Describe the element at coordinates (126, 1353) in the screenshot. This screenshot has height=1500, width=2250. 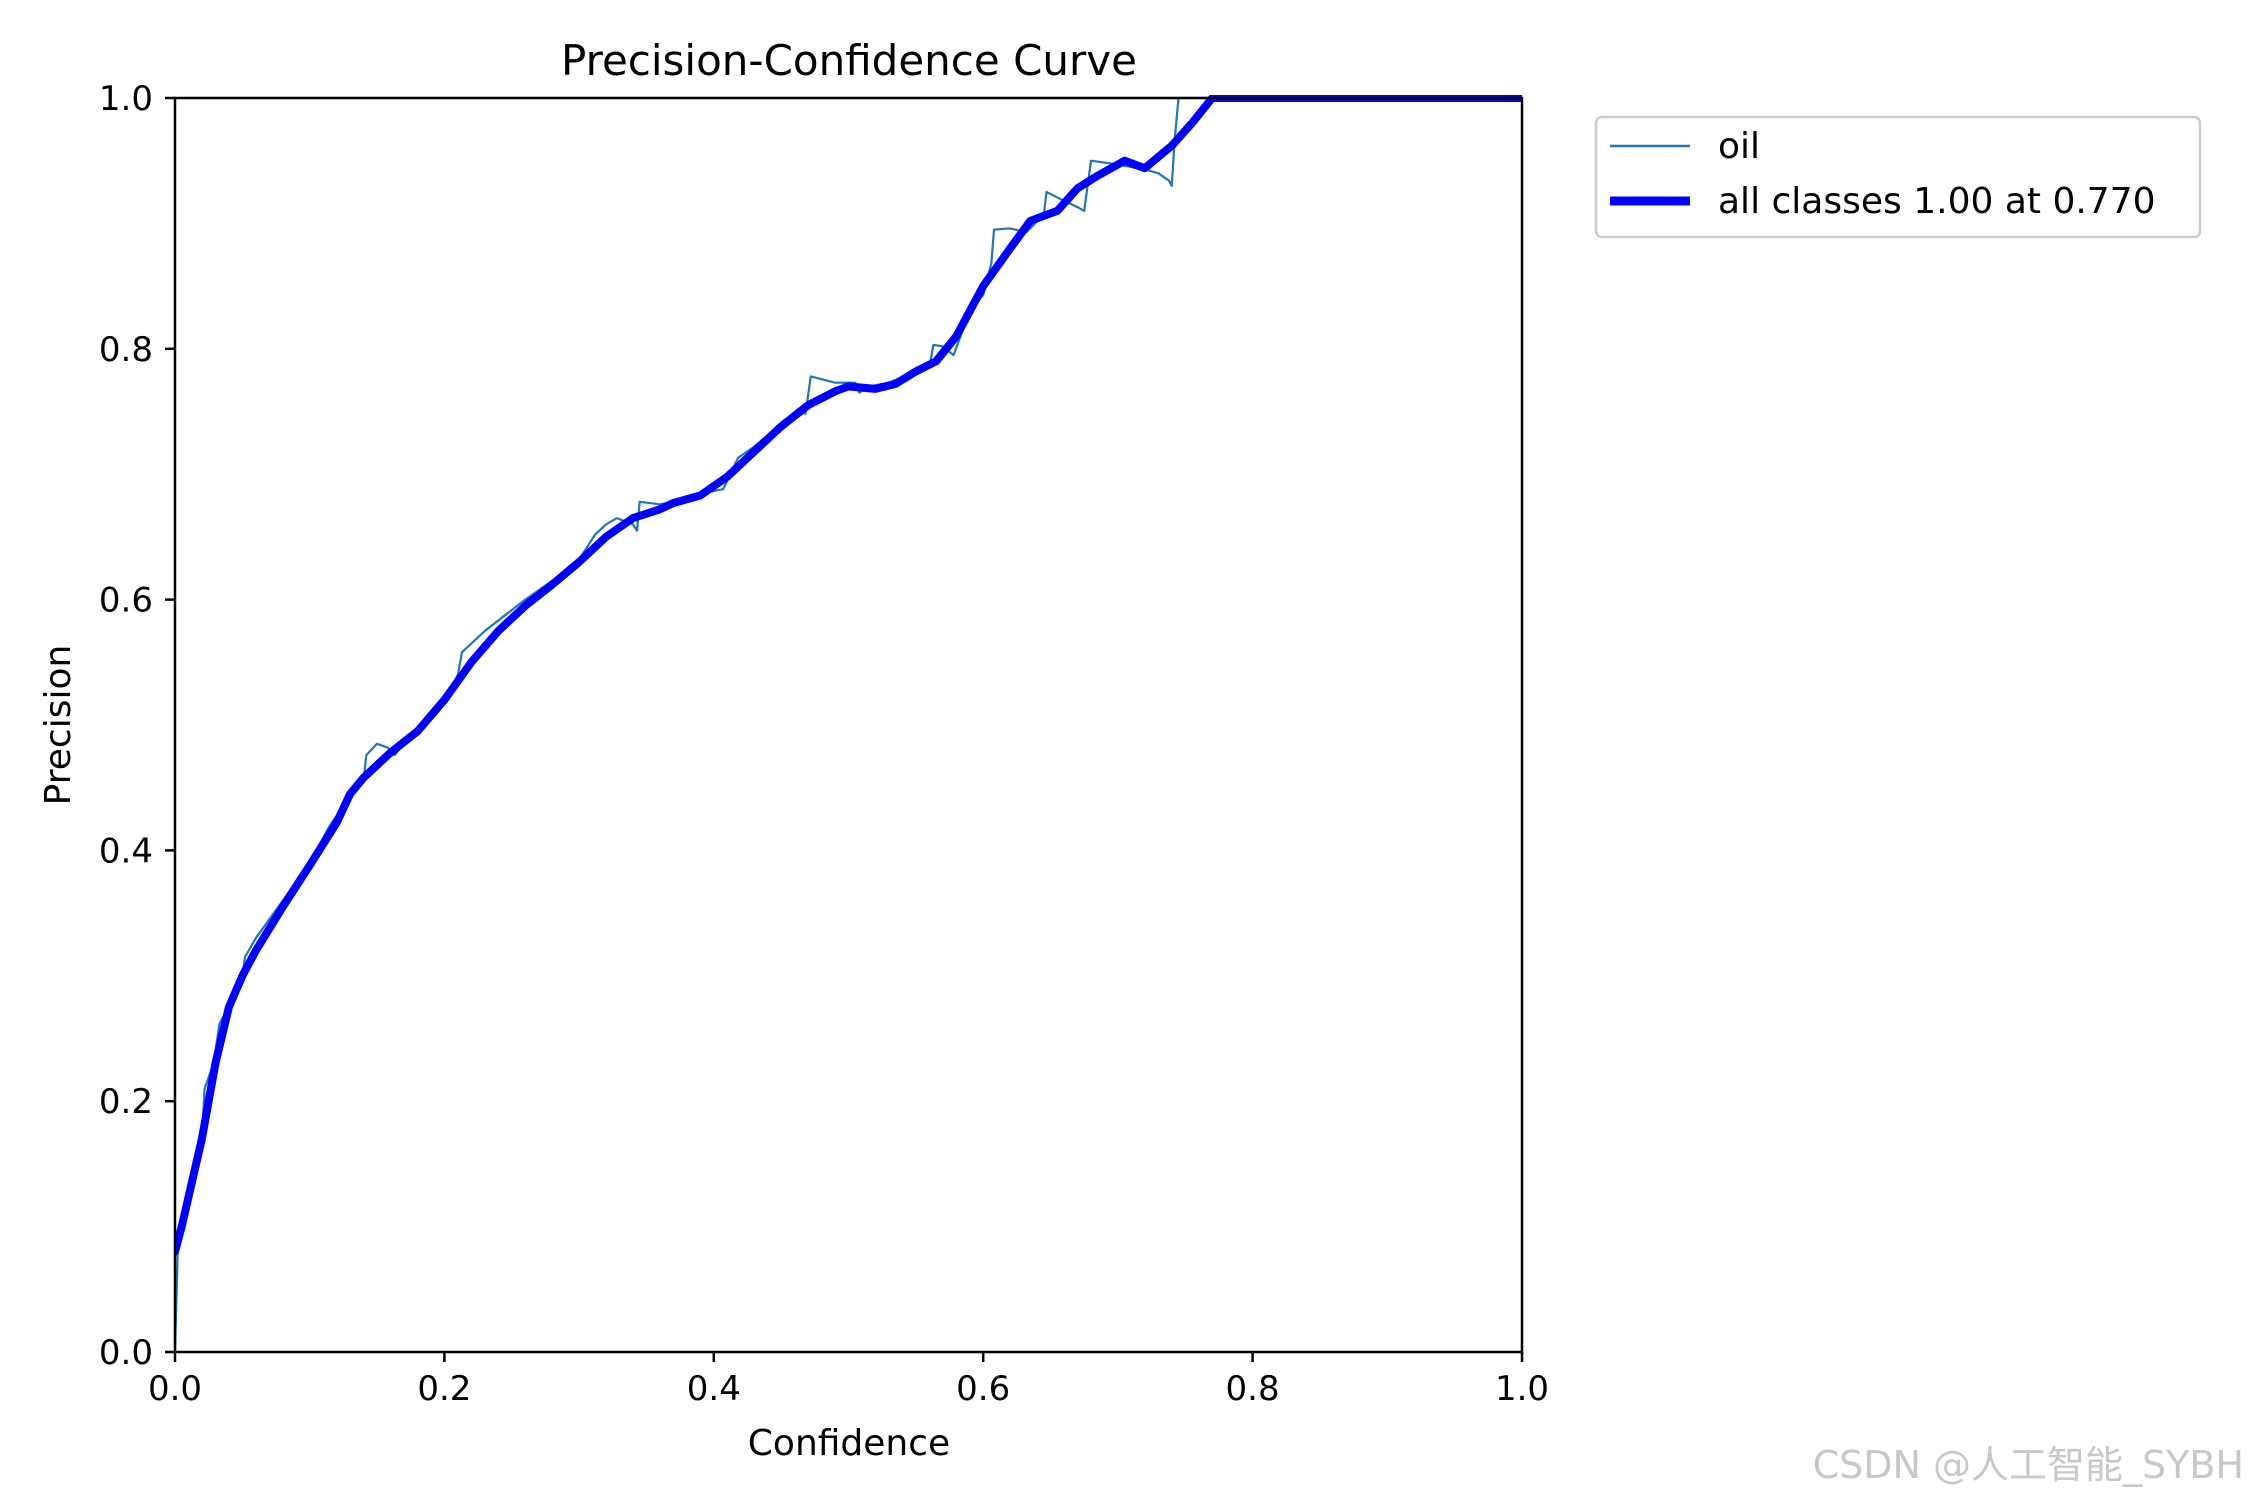
I see `y-tick-label: 0.0` at that location.